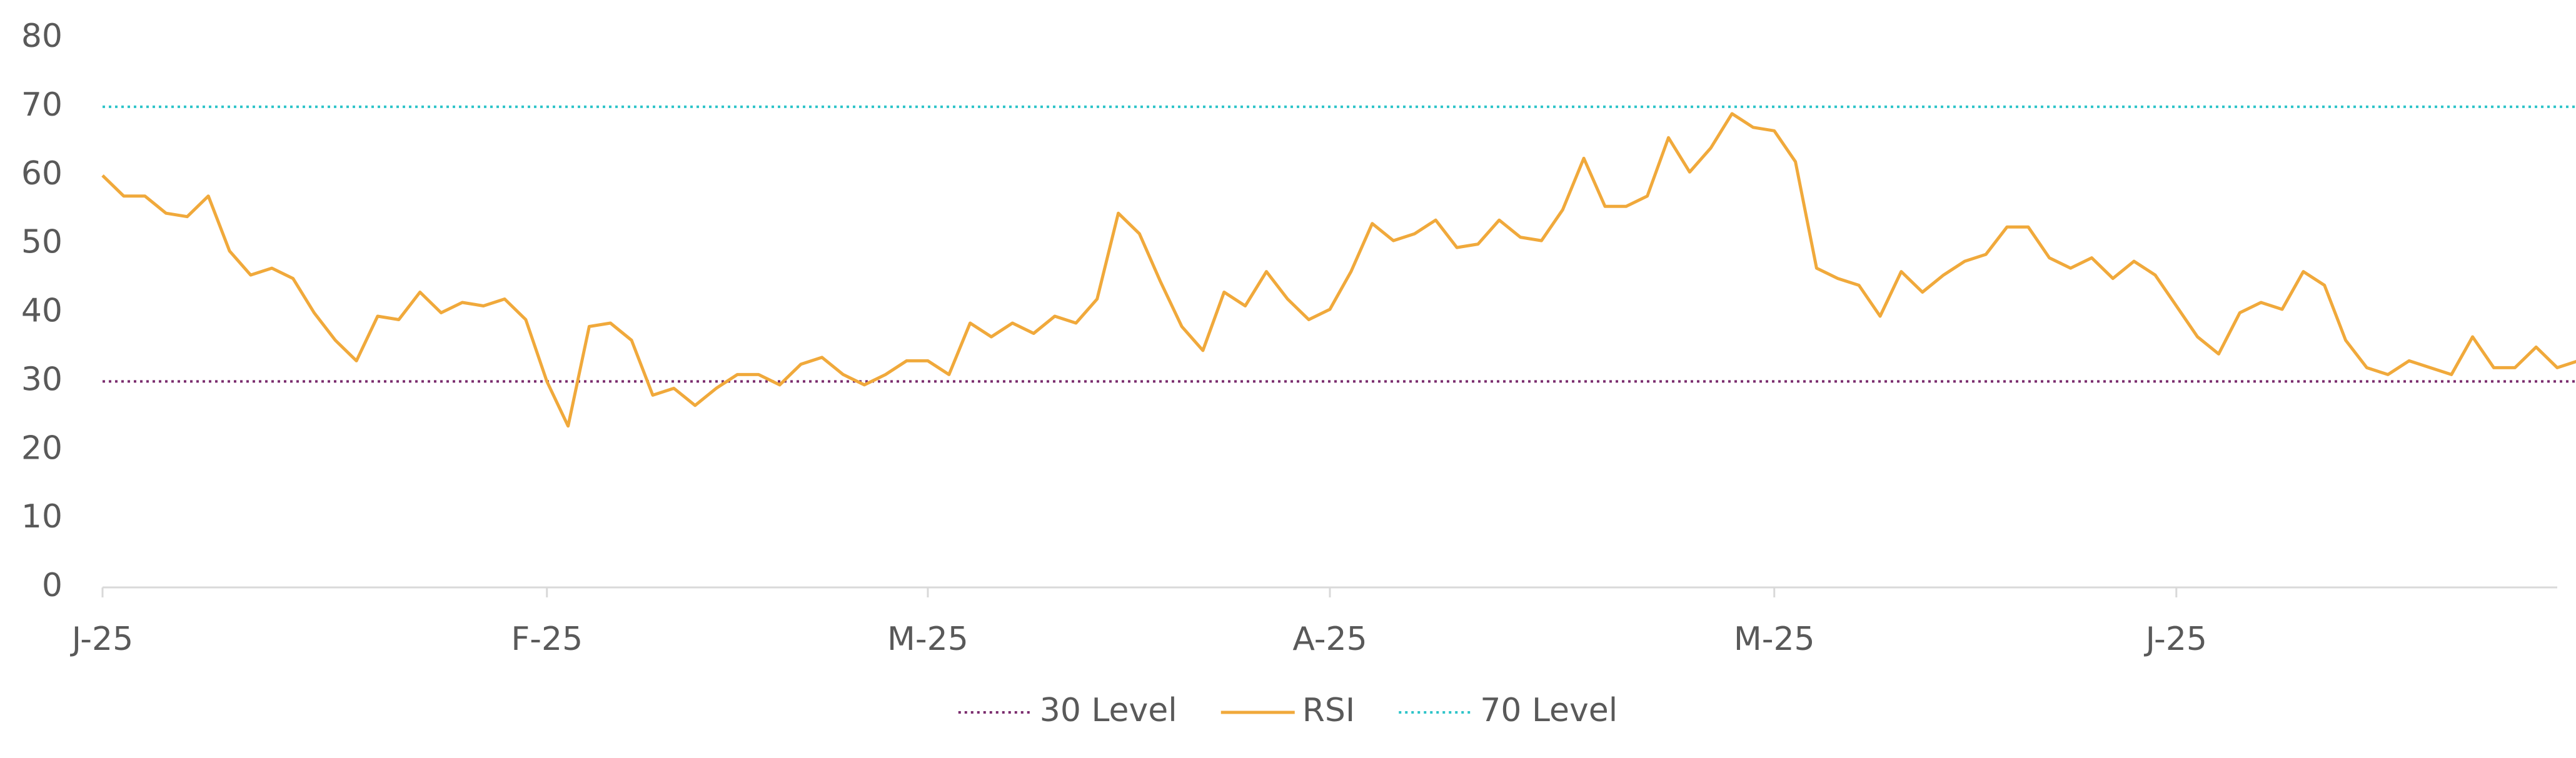 The image size is (2576, 758). Describe the element at coordinates (42, 173) in the screenshot. I see `y-tick-label: 60` at that location.